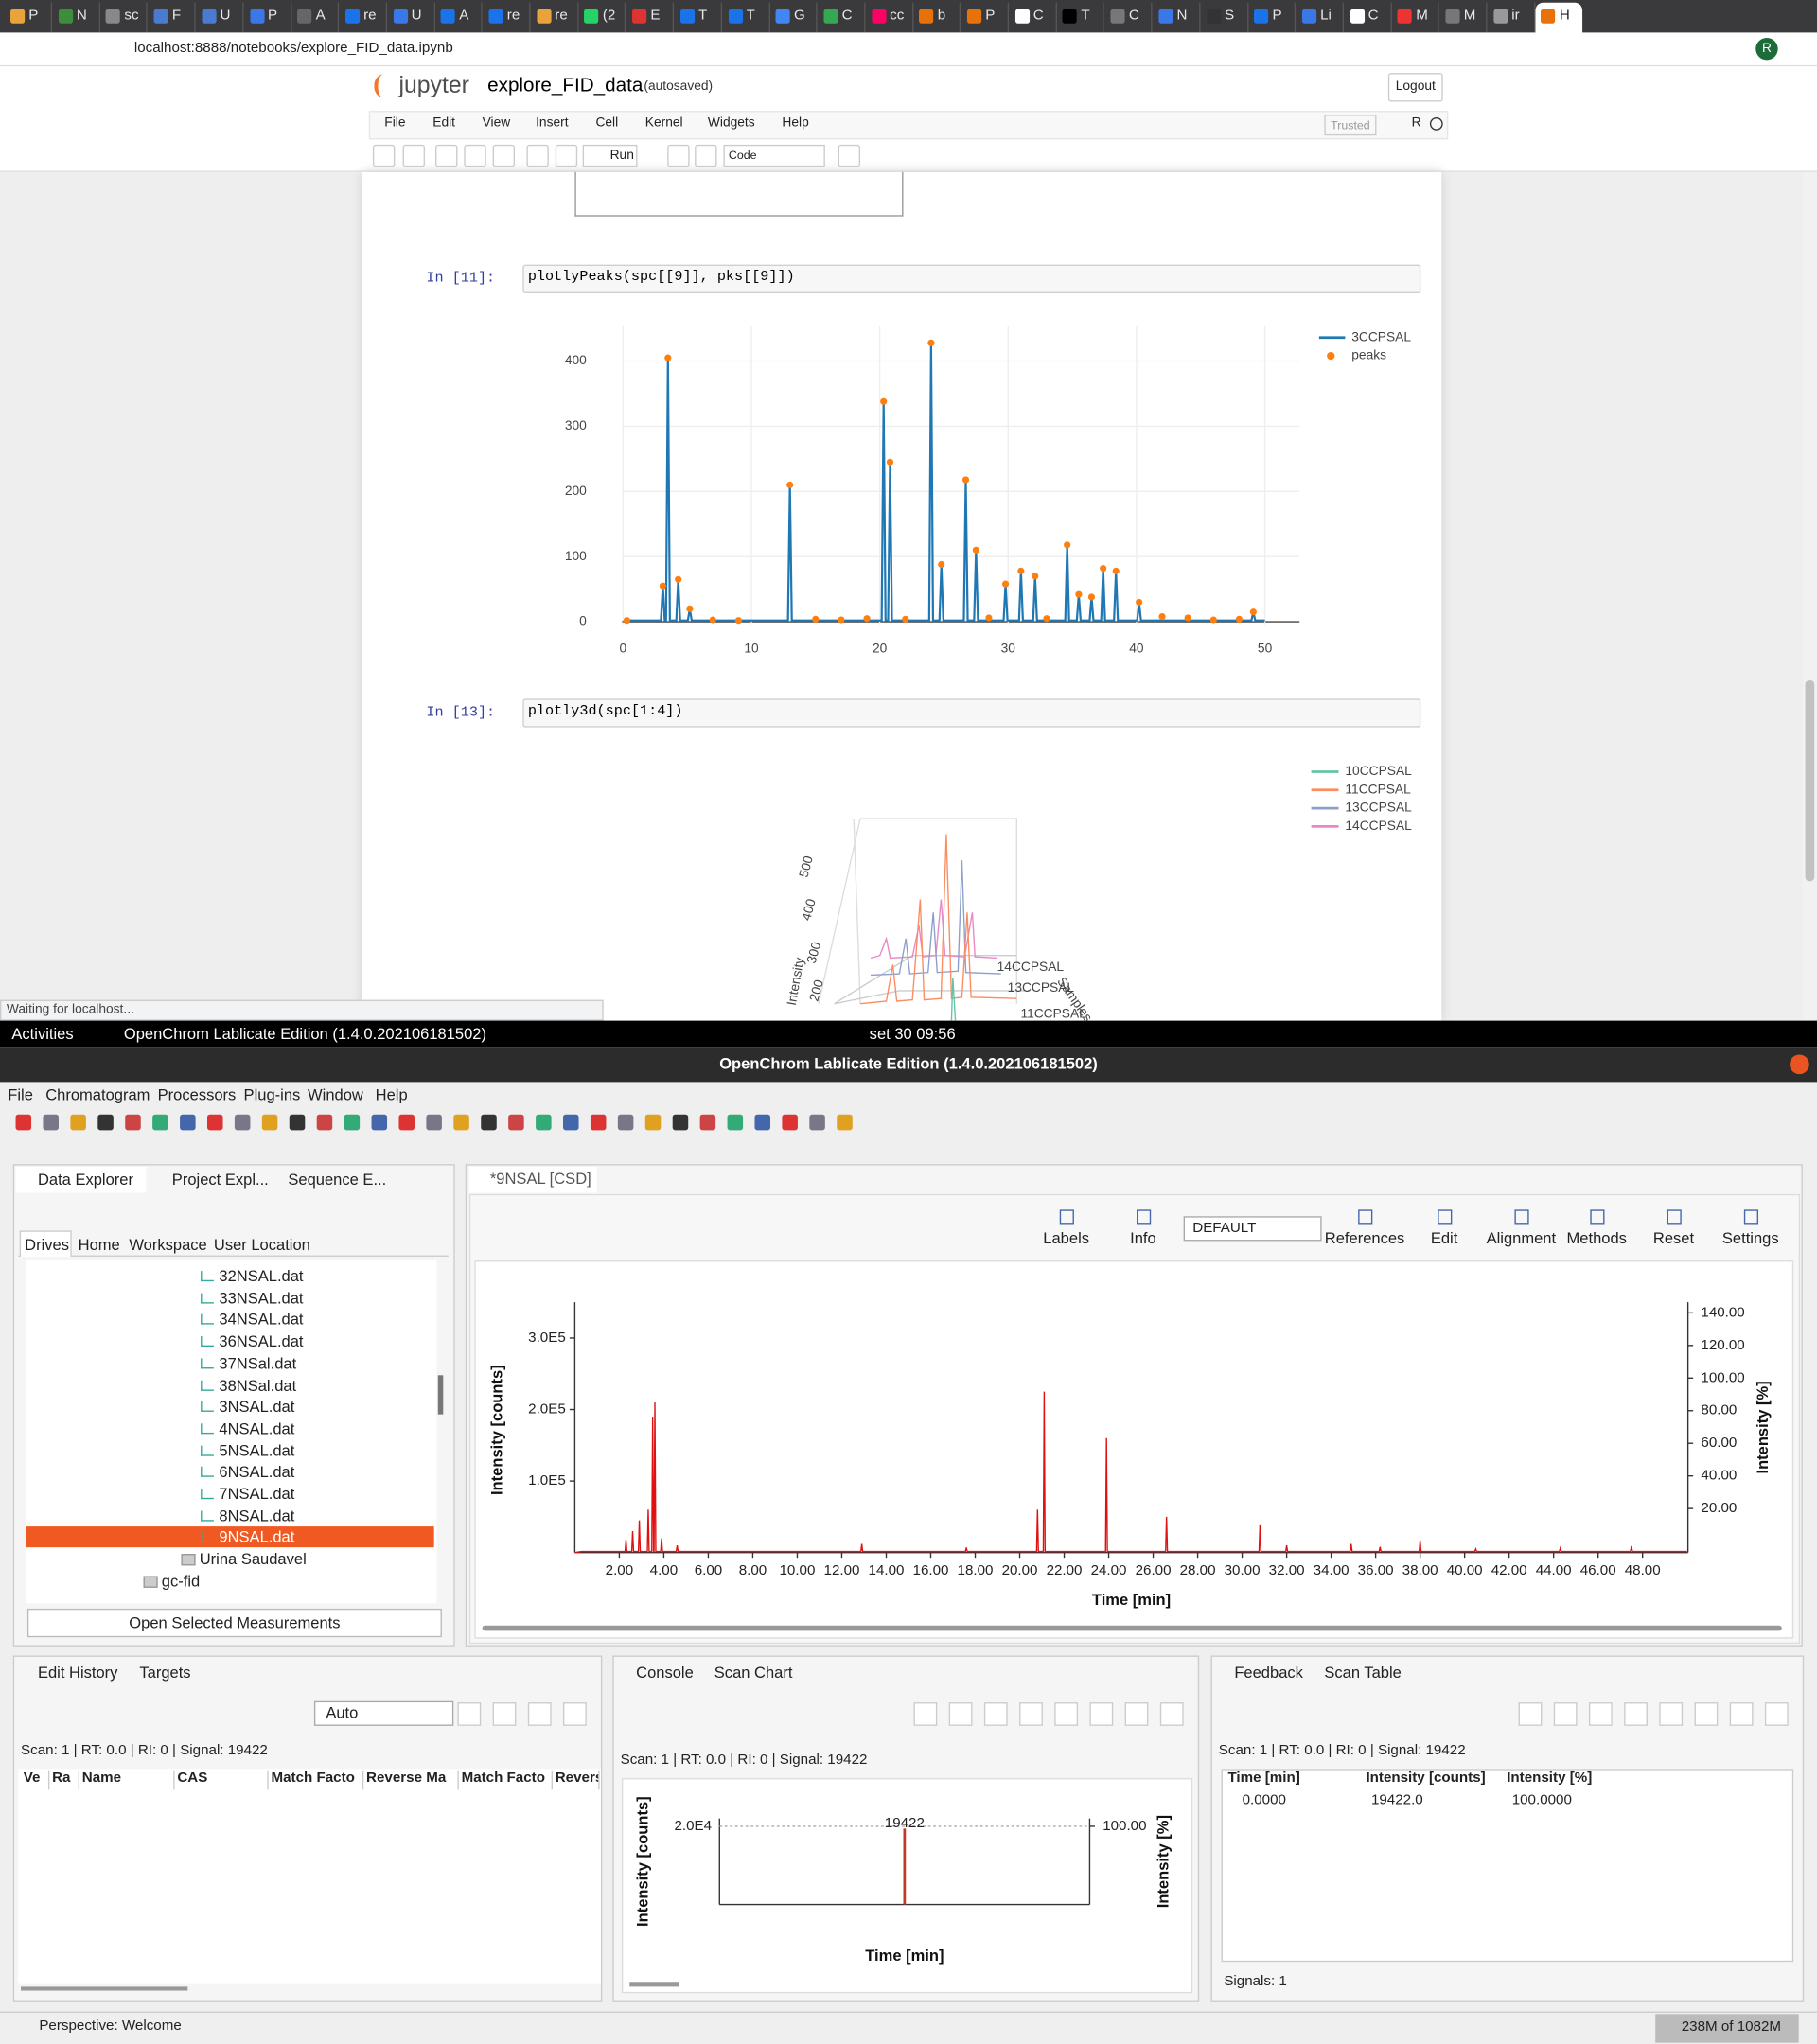 This screenshot has width=1817, height=2044. I want to click on menu-item: Plug-ins, so click(272, 1094).